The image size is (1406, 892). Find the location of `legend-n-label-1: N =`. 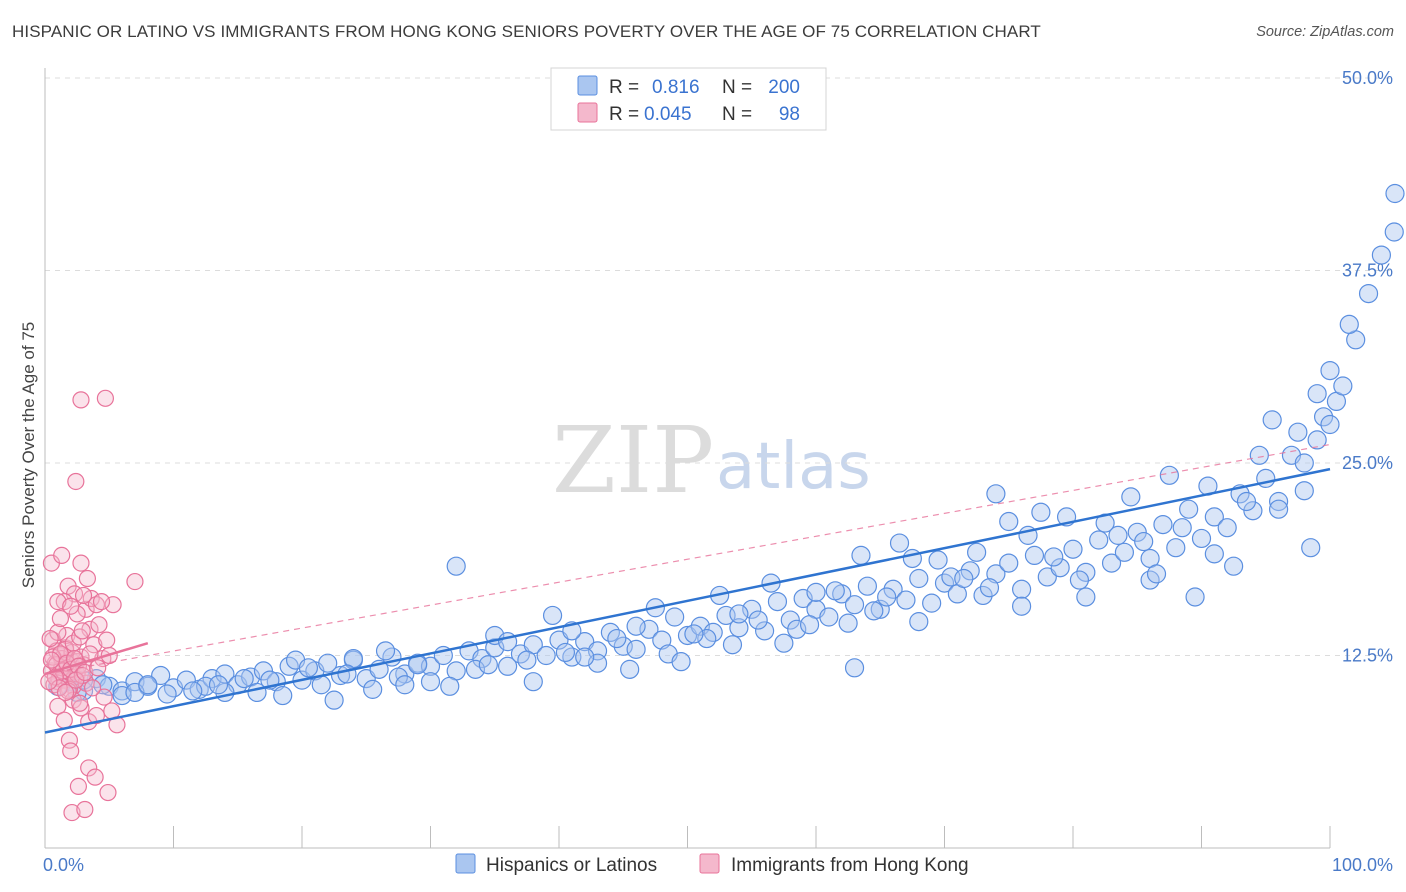

legend-n-label-1: N = is located at coordinates (737, 87).